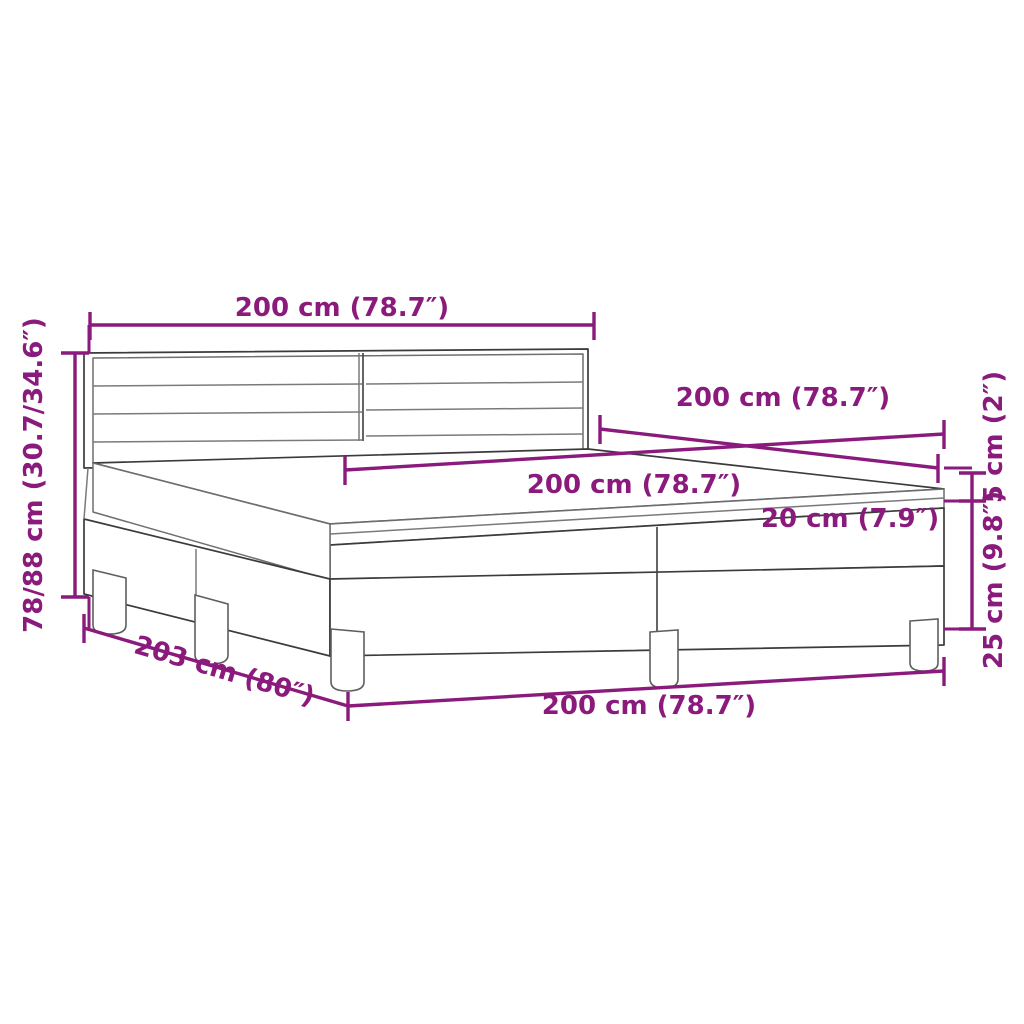 The height and width of the screenshot is (1024, 1024). I want to click on bed-leg-front-center, so click(664, 659).